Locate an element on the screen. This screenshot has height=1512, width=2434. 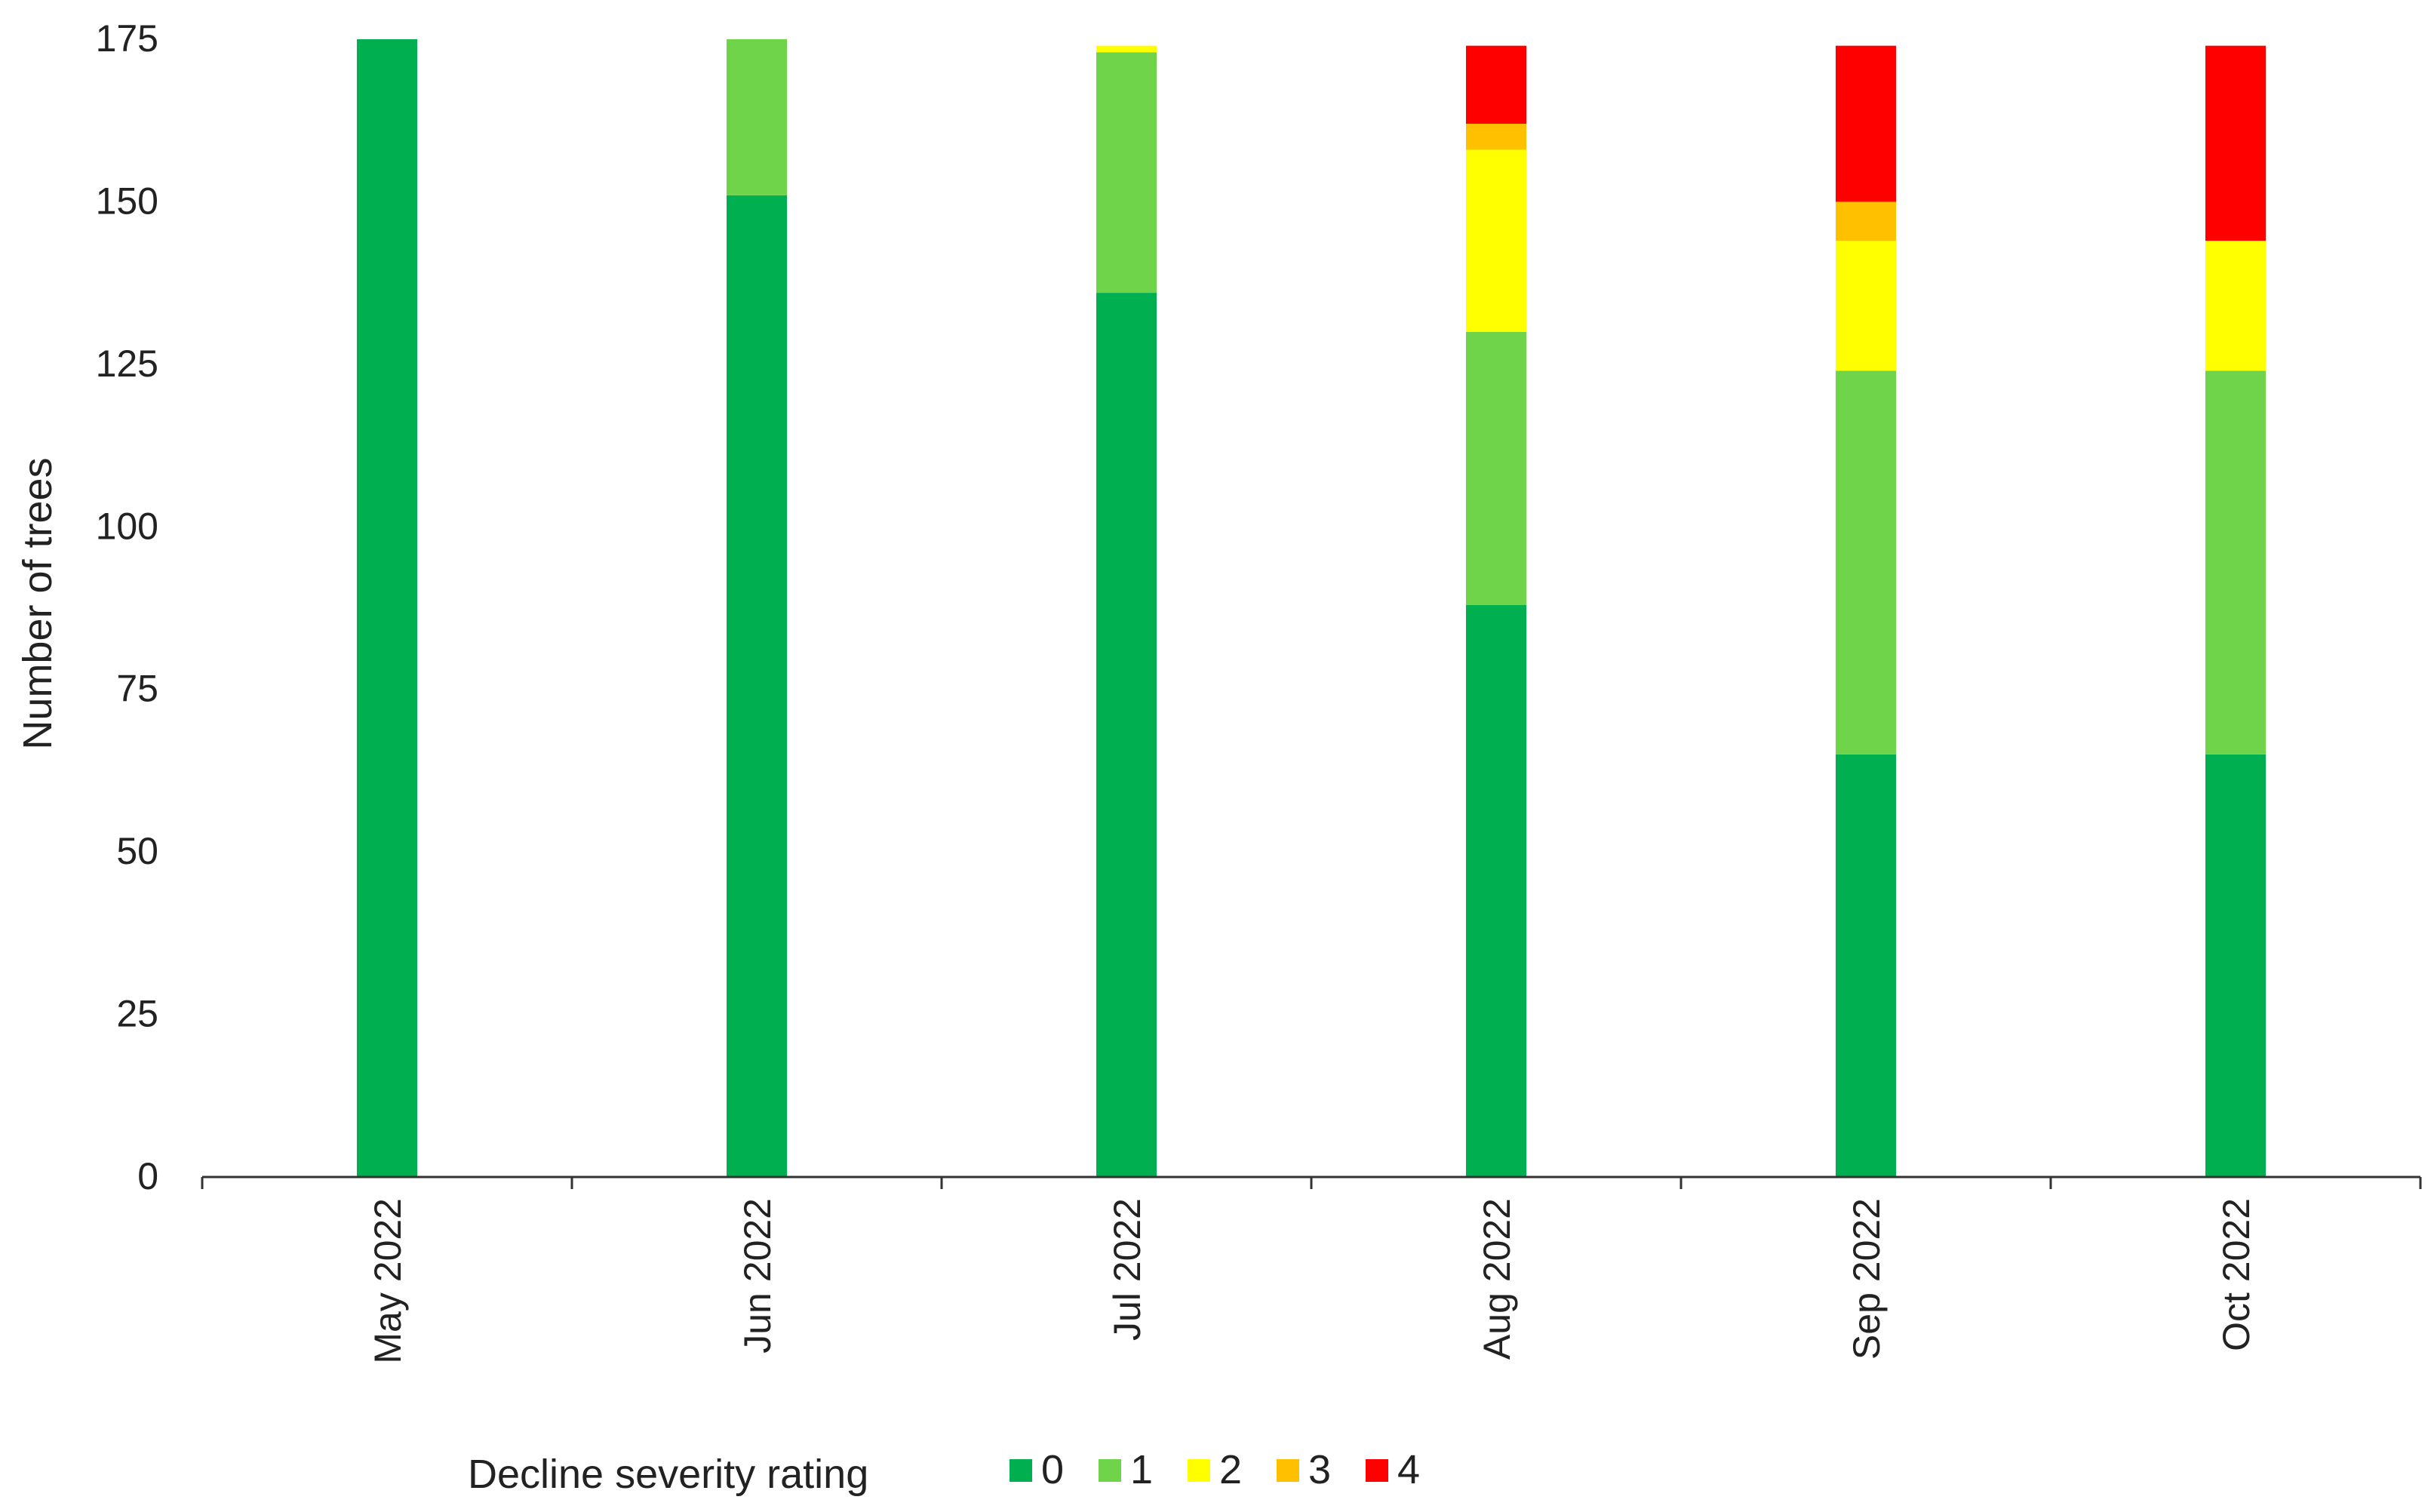
legend-label-1: 1 is located at coordinates (1142, 1469).